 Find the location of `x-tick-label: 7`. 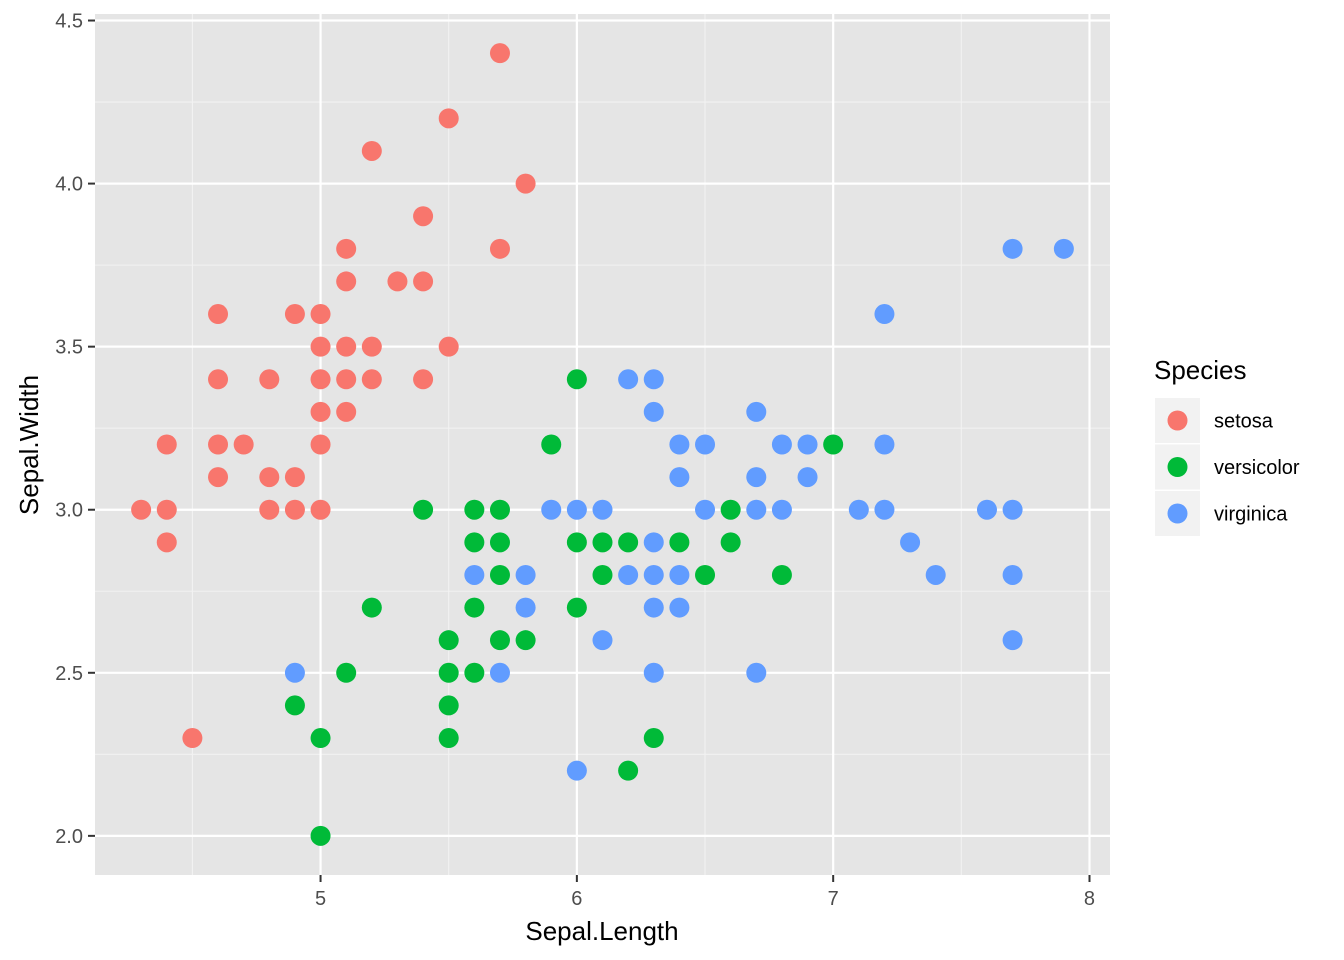

x-tick-label: 7 is located at coordinates (833, 899).